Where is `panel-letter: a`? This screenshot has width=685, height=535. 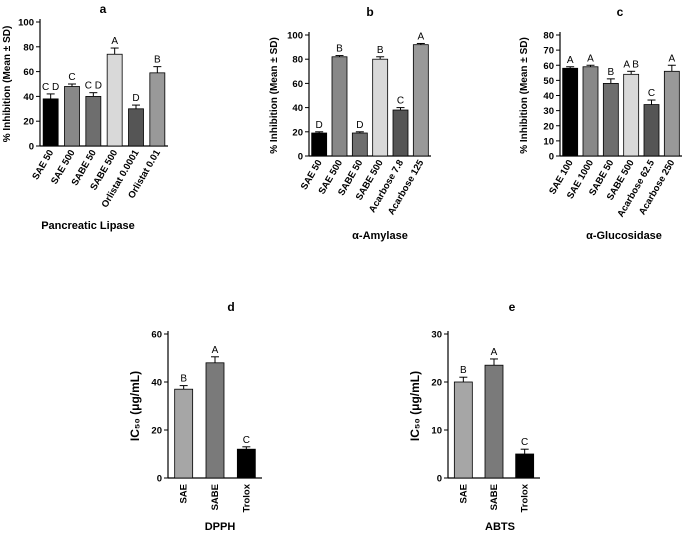
panel-letter: a is located at coordinates (103, 9).